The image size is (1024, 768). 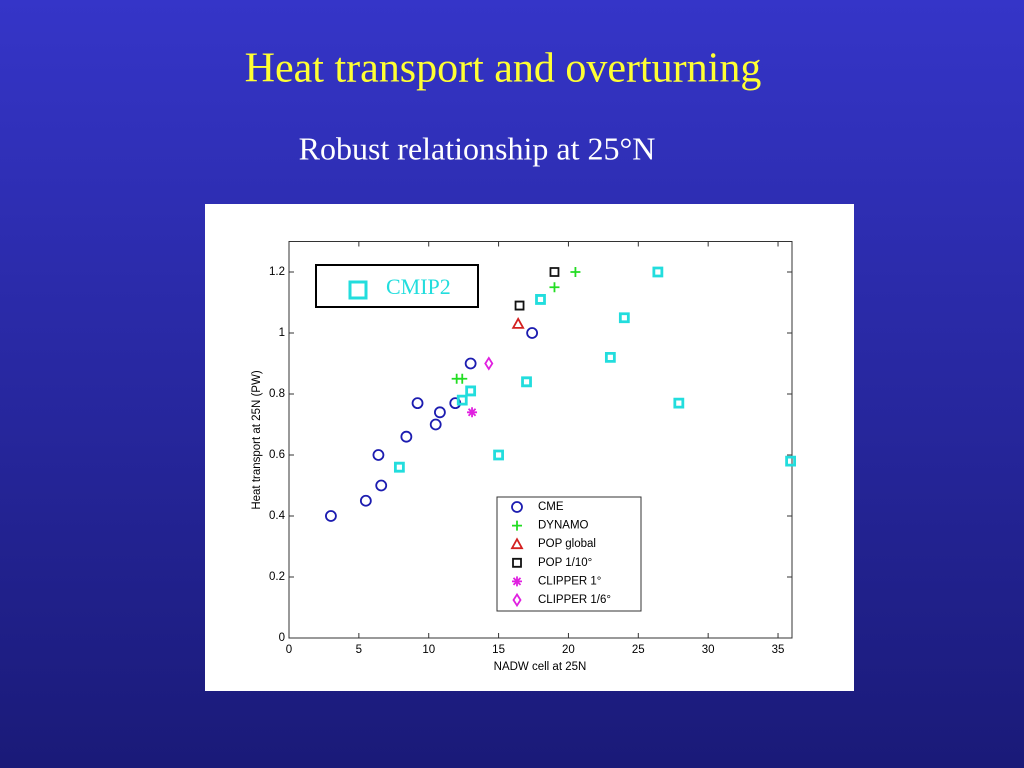 I want to click on y-axis-label: Heat transport at 25N (PW), so click(x=257, y=439).